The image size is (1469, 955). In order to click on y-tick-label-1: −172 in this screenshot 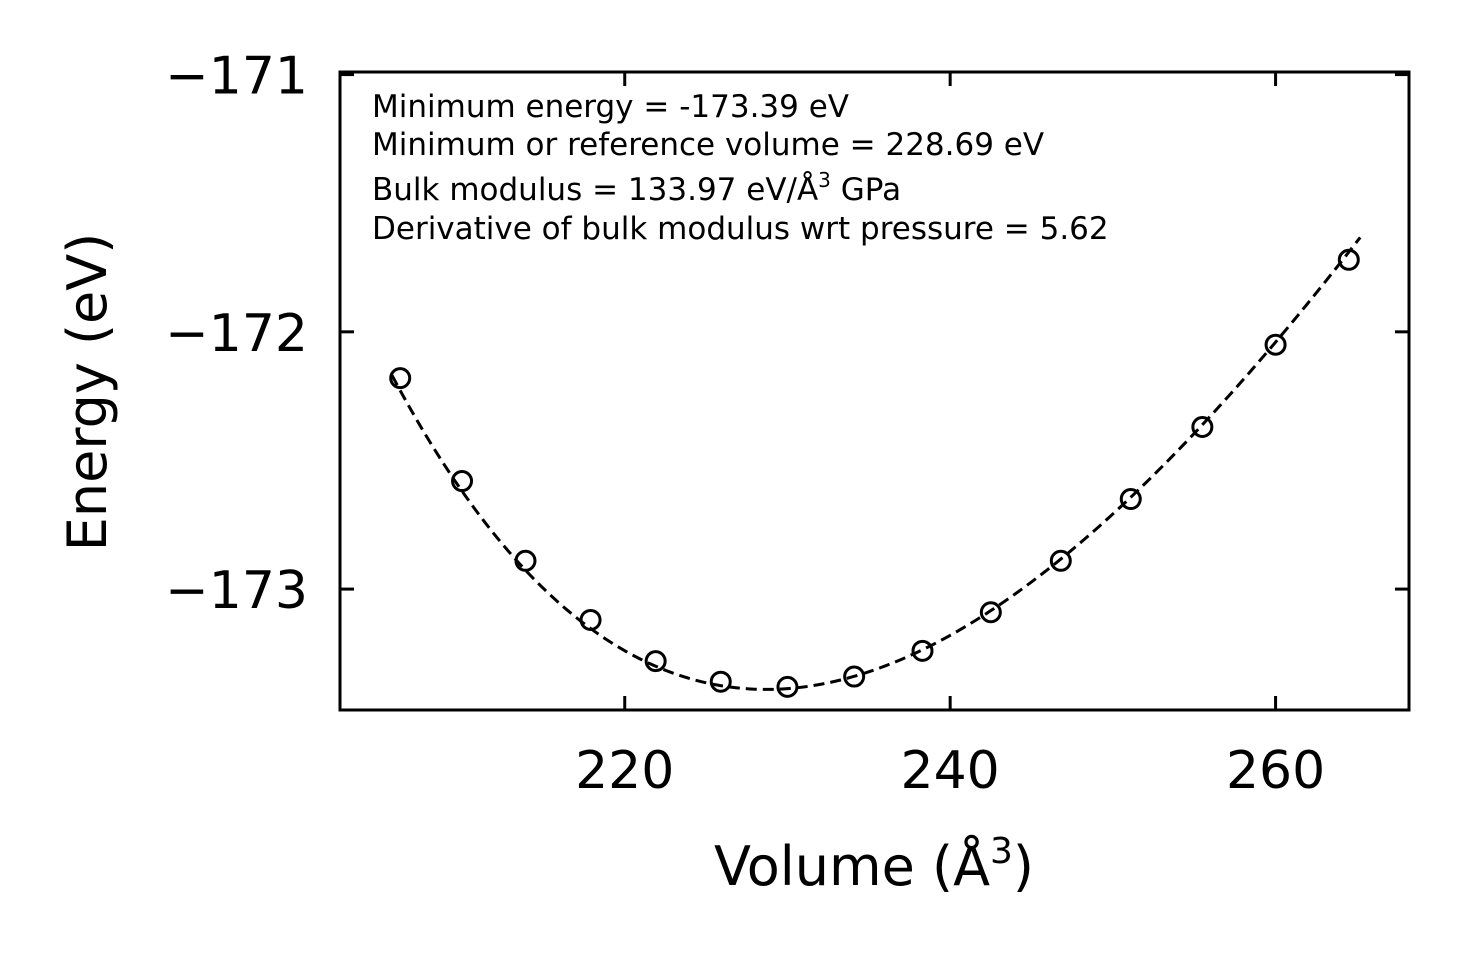, I will do `click(236, 334)`.